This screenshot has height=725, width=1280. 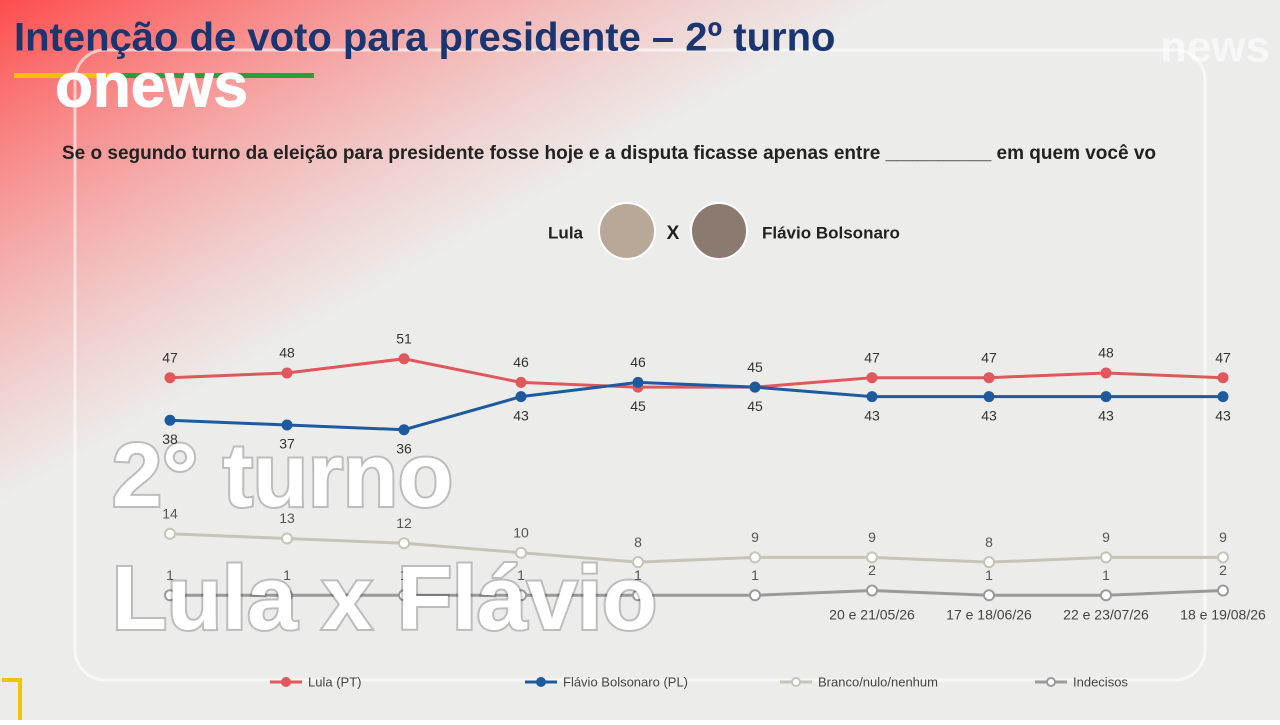 What do you see at coordinates (1223, 615) in the screenshot?
I see `x-tick-label: 18 e 19/08/26` at bounding box center [1223, 615].